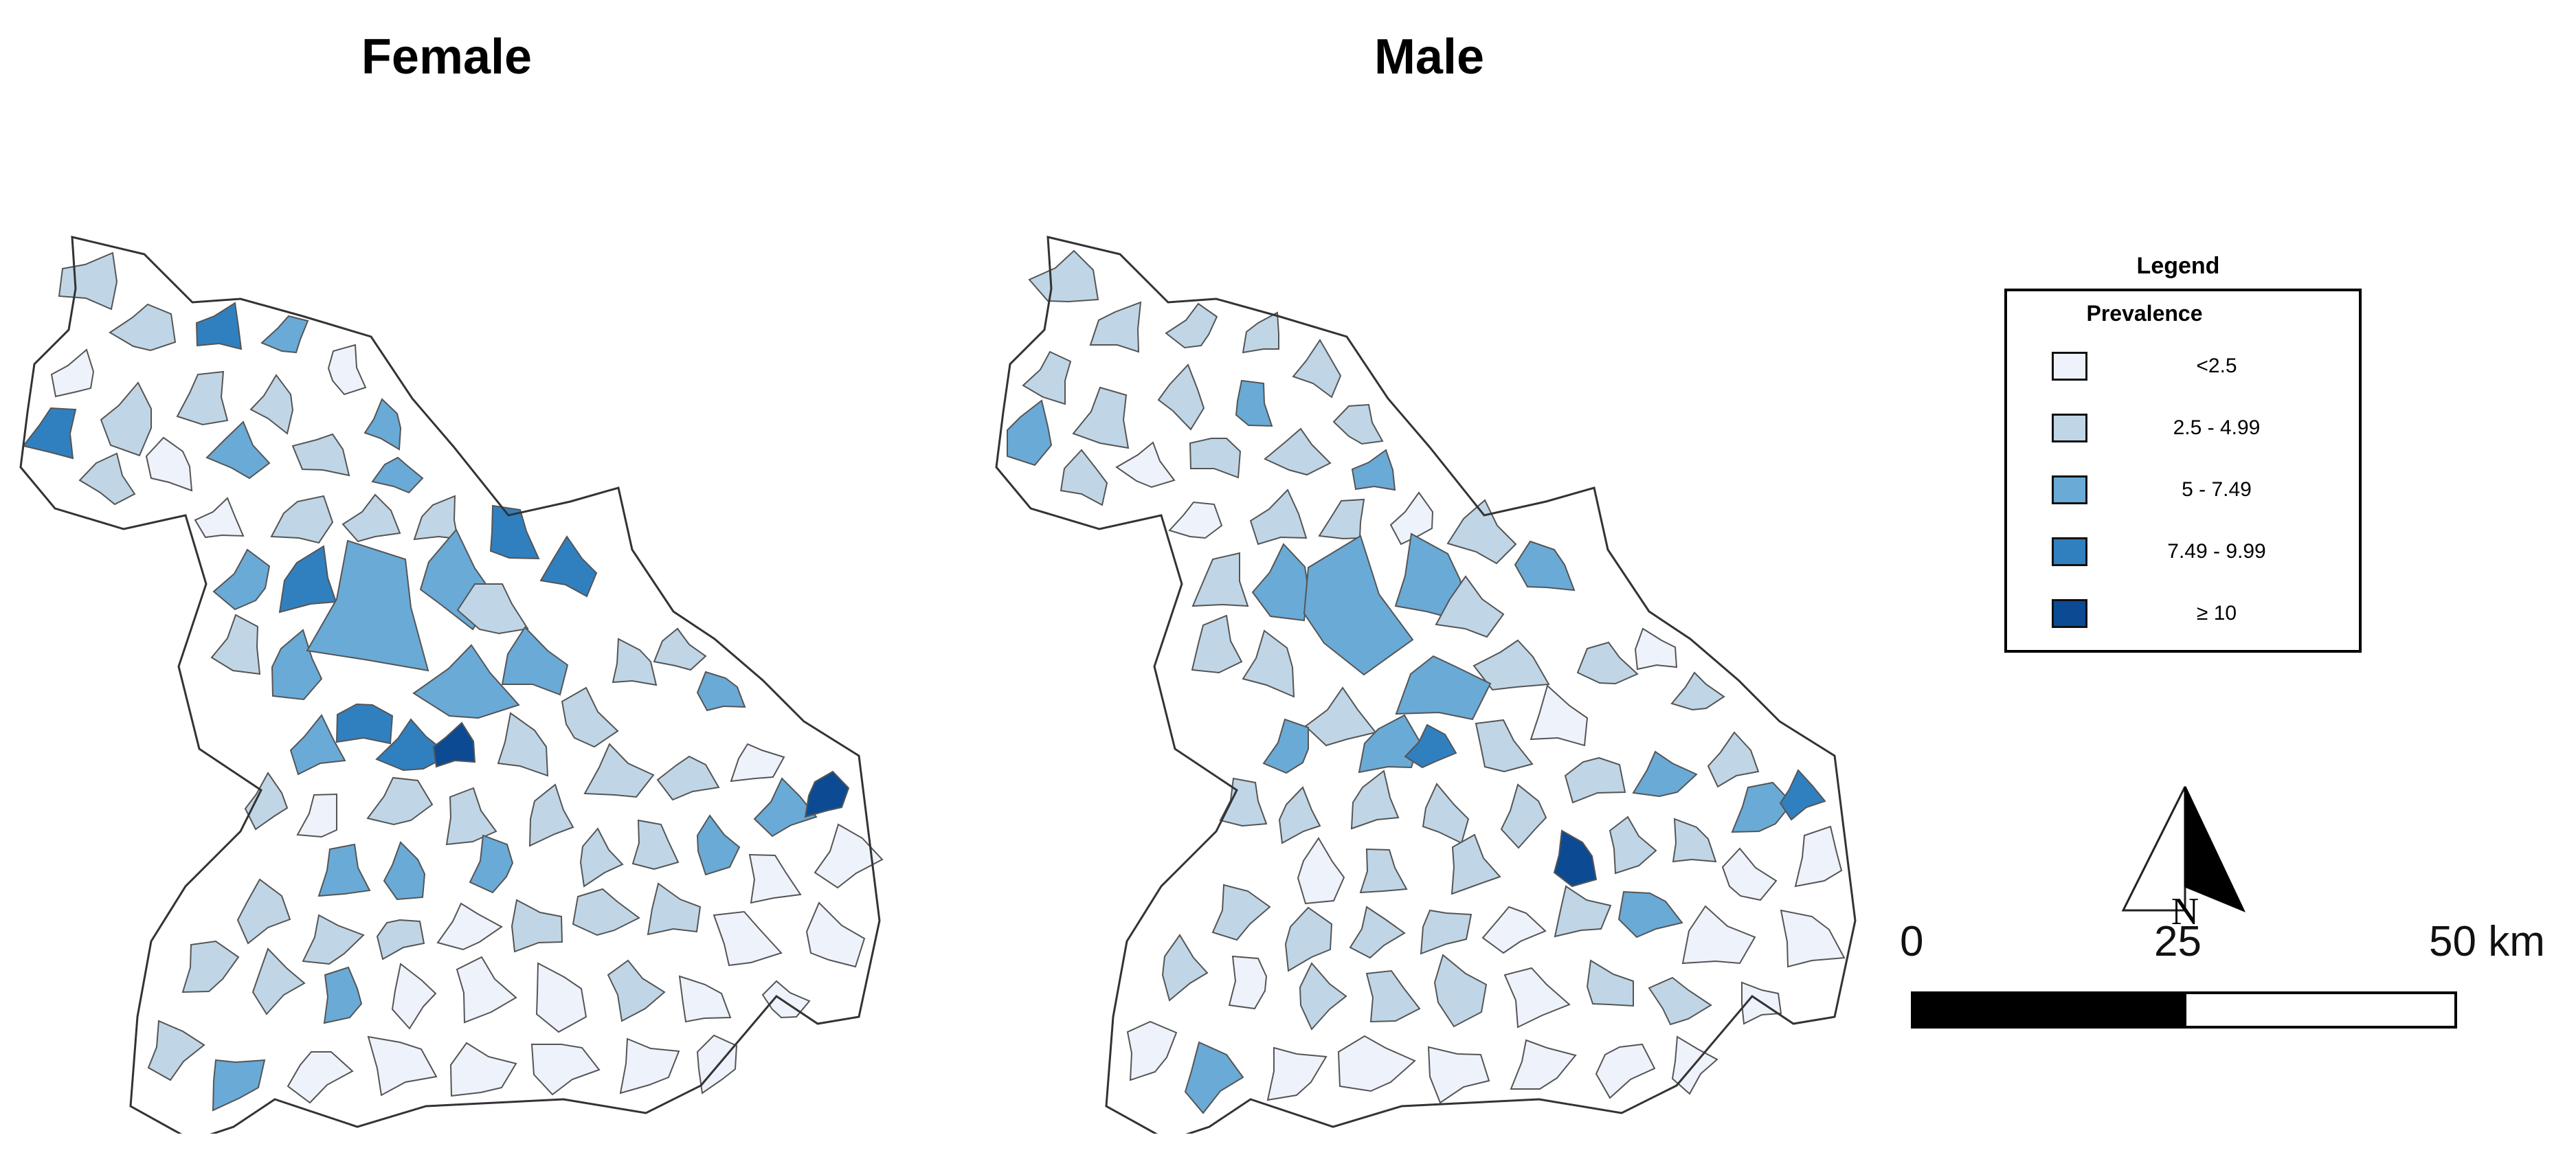 The image size is (2576, 1168). What do you see at coordinates (2178, 941) in the screenshot?
I see `scale-tick-25: 25` at bounding box center [2178, 941].